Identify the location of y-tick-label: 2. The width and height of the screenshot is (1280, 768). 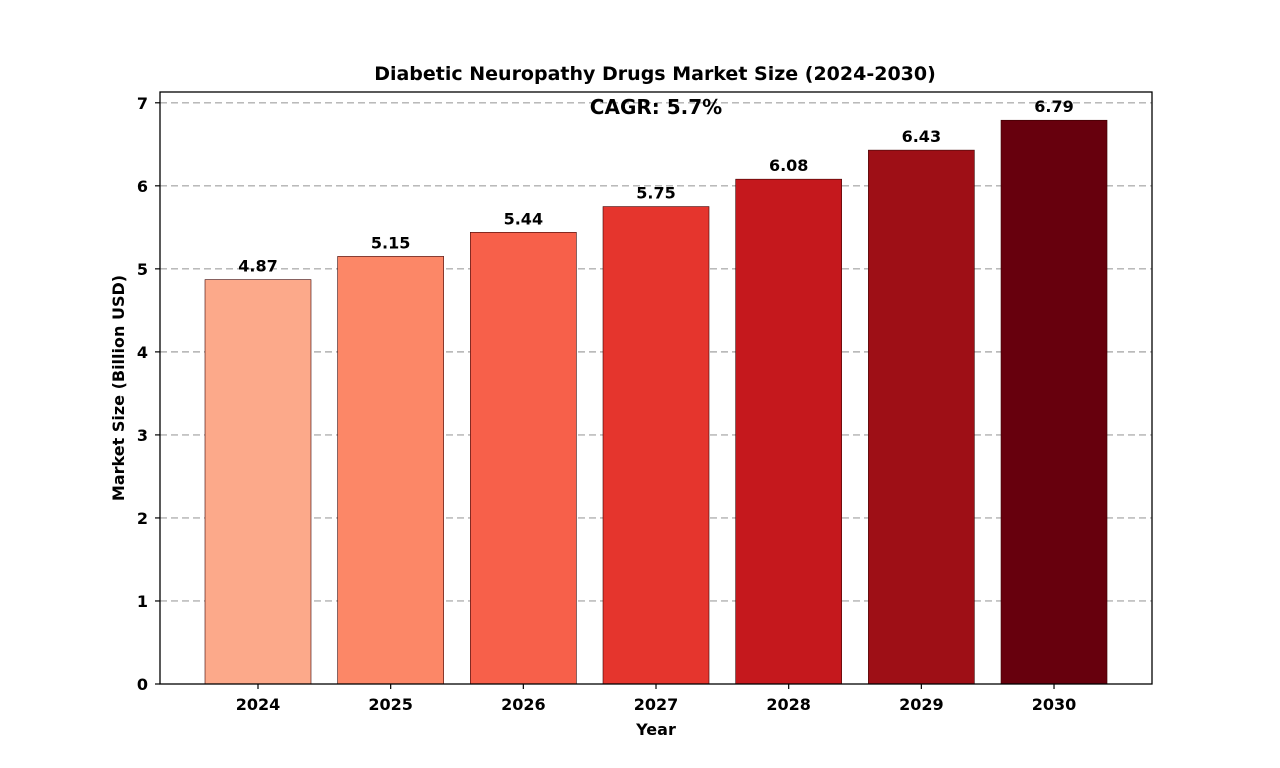
(142, 518).